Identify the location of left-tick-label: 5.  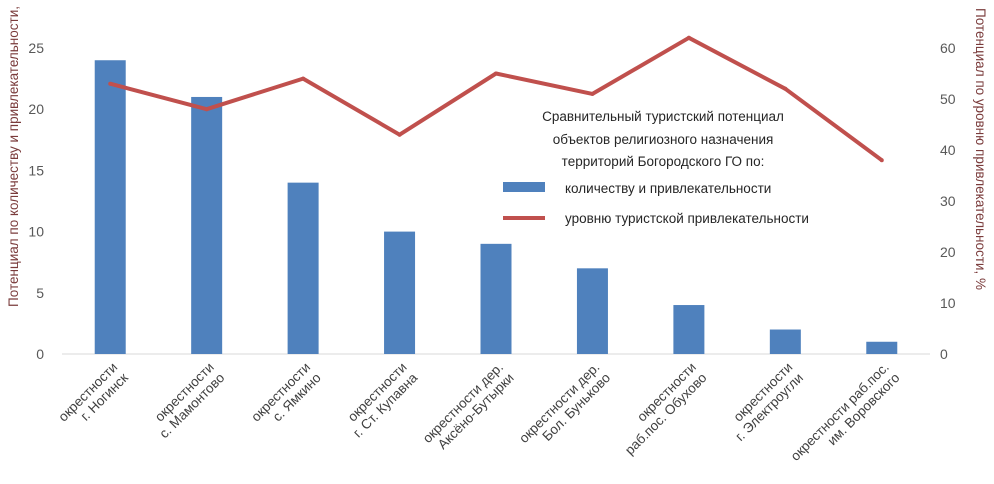
(40, 293).